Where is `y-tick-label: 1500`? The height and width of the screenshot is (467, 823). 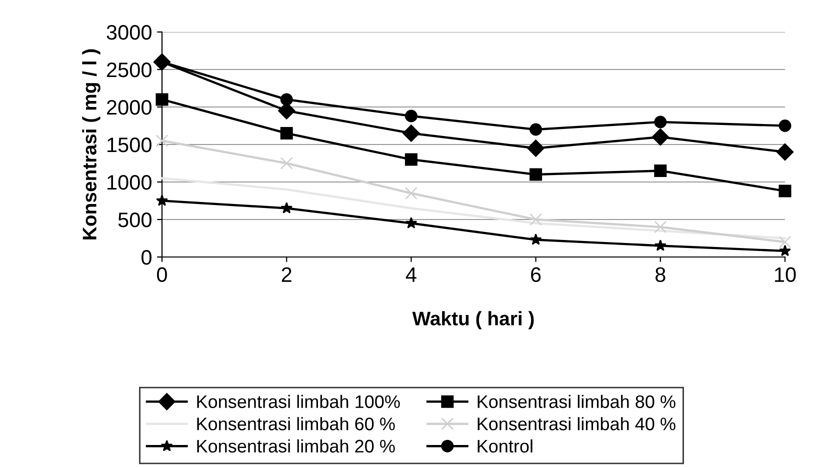 y-tick-label: 1500 is located at coordinates (130, 145).